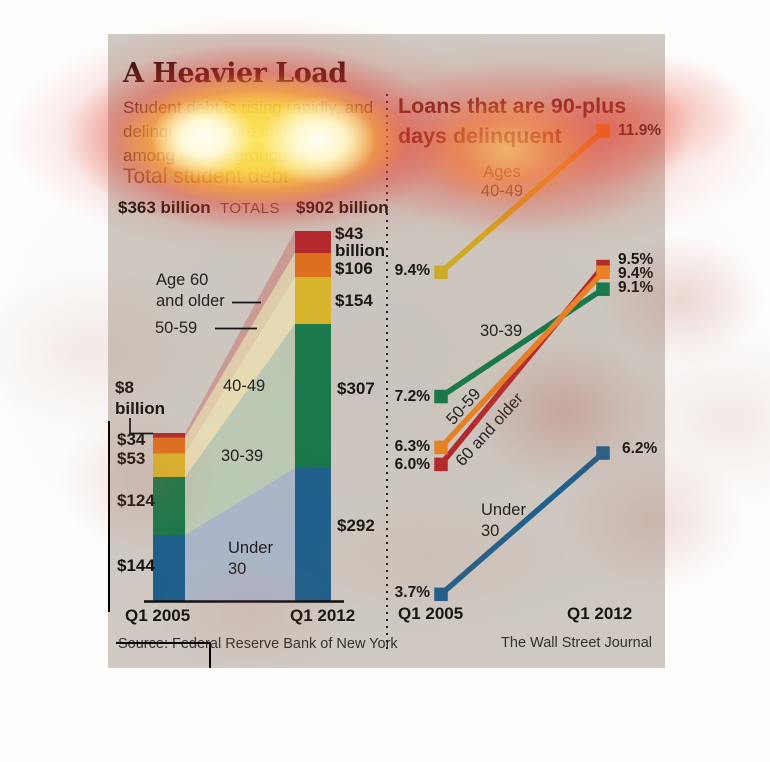 The image size is (770, 762). Describe the element at coordinates (522, 201) in the screenshot. I see `slope-line-Ages 40-49` at that location.